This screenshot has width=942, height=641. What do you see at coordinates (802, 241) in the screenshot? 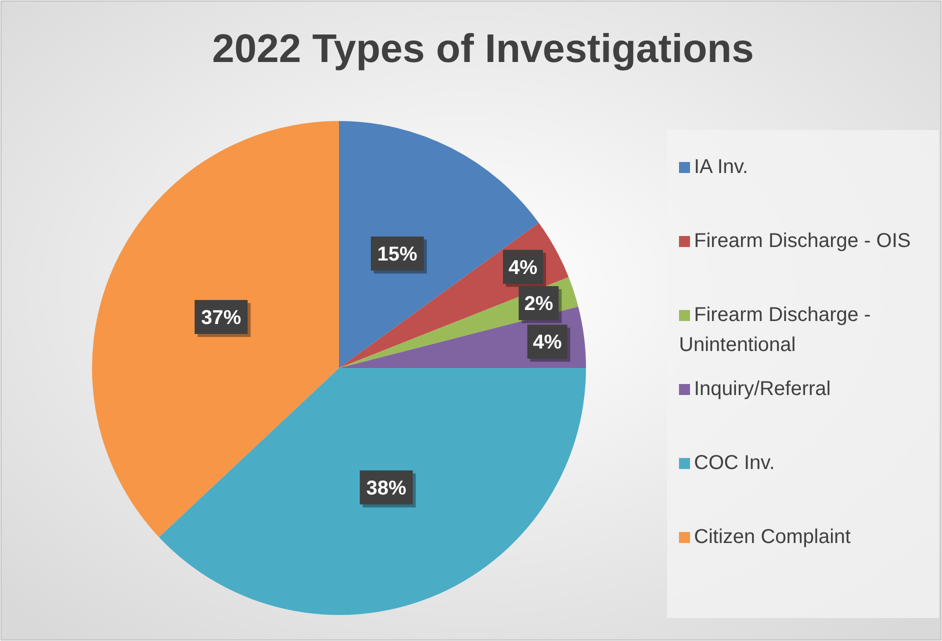
I see `legend-label: Firearm Discharge - OIS` at bounding box center [802, 241].